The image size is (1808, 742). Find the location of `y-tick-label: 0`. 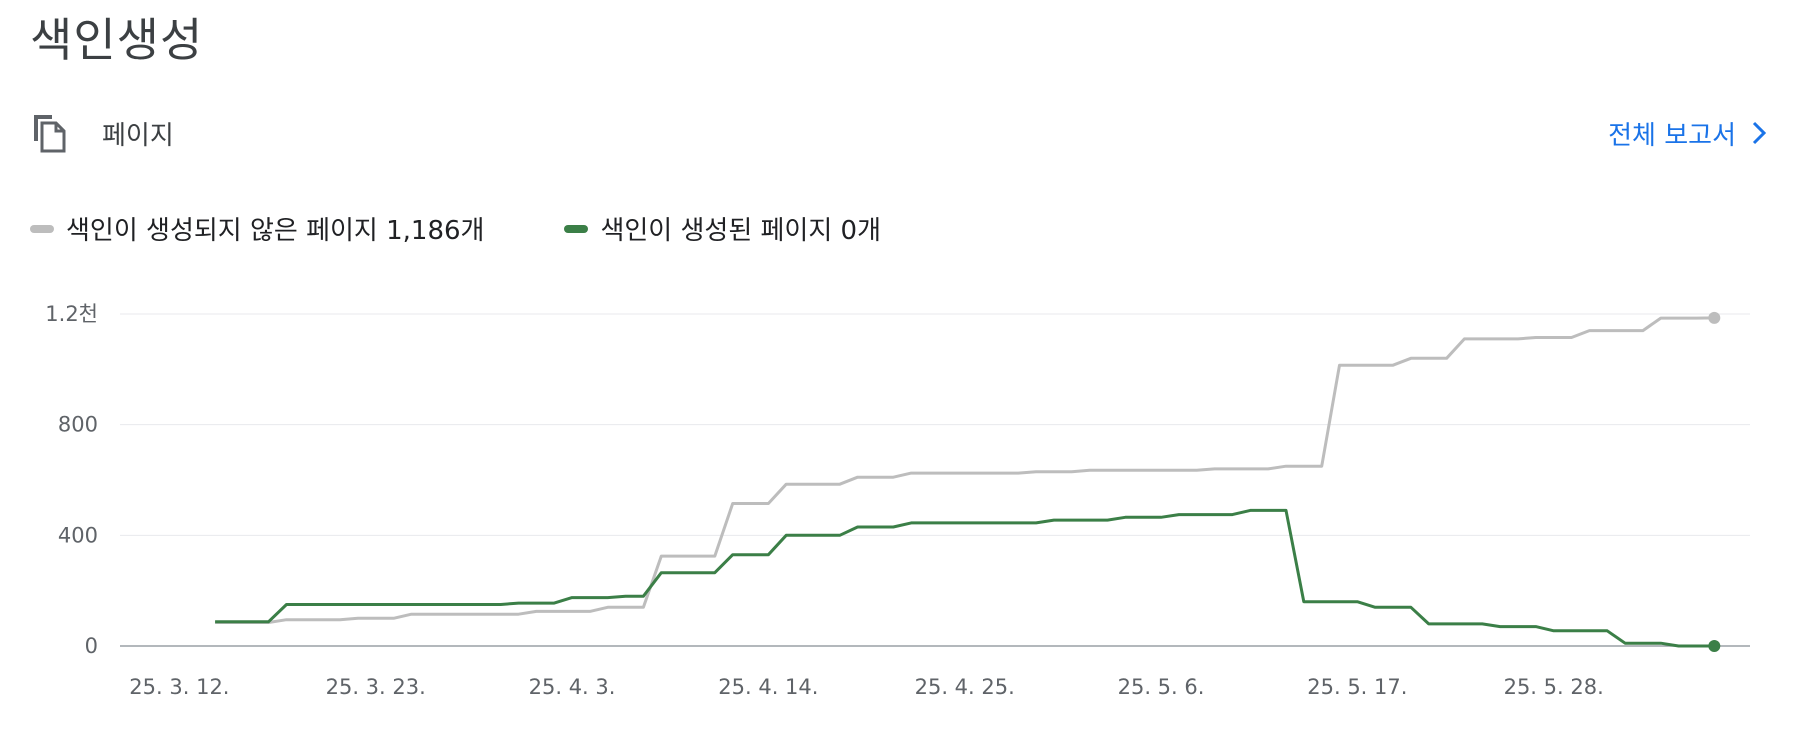

y-tick-label: 0 is located at coordinates (91, 646).